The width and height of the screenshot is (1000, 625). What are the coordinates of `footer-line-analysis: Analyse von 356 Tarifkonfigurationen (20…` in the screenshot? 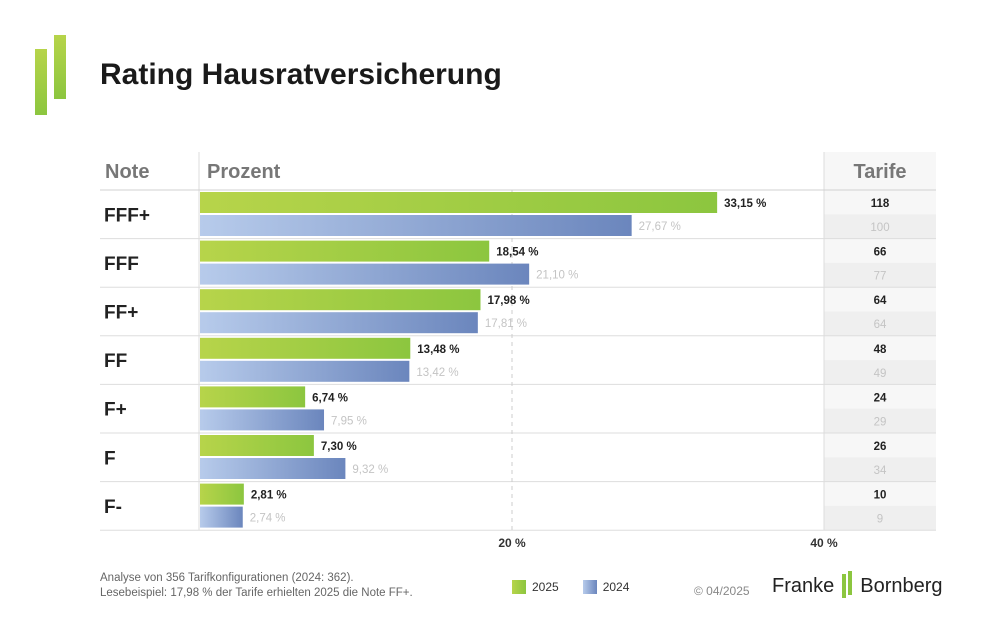 It's located at (227, 578).